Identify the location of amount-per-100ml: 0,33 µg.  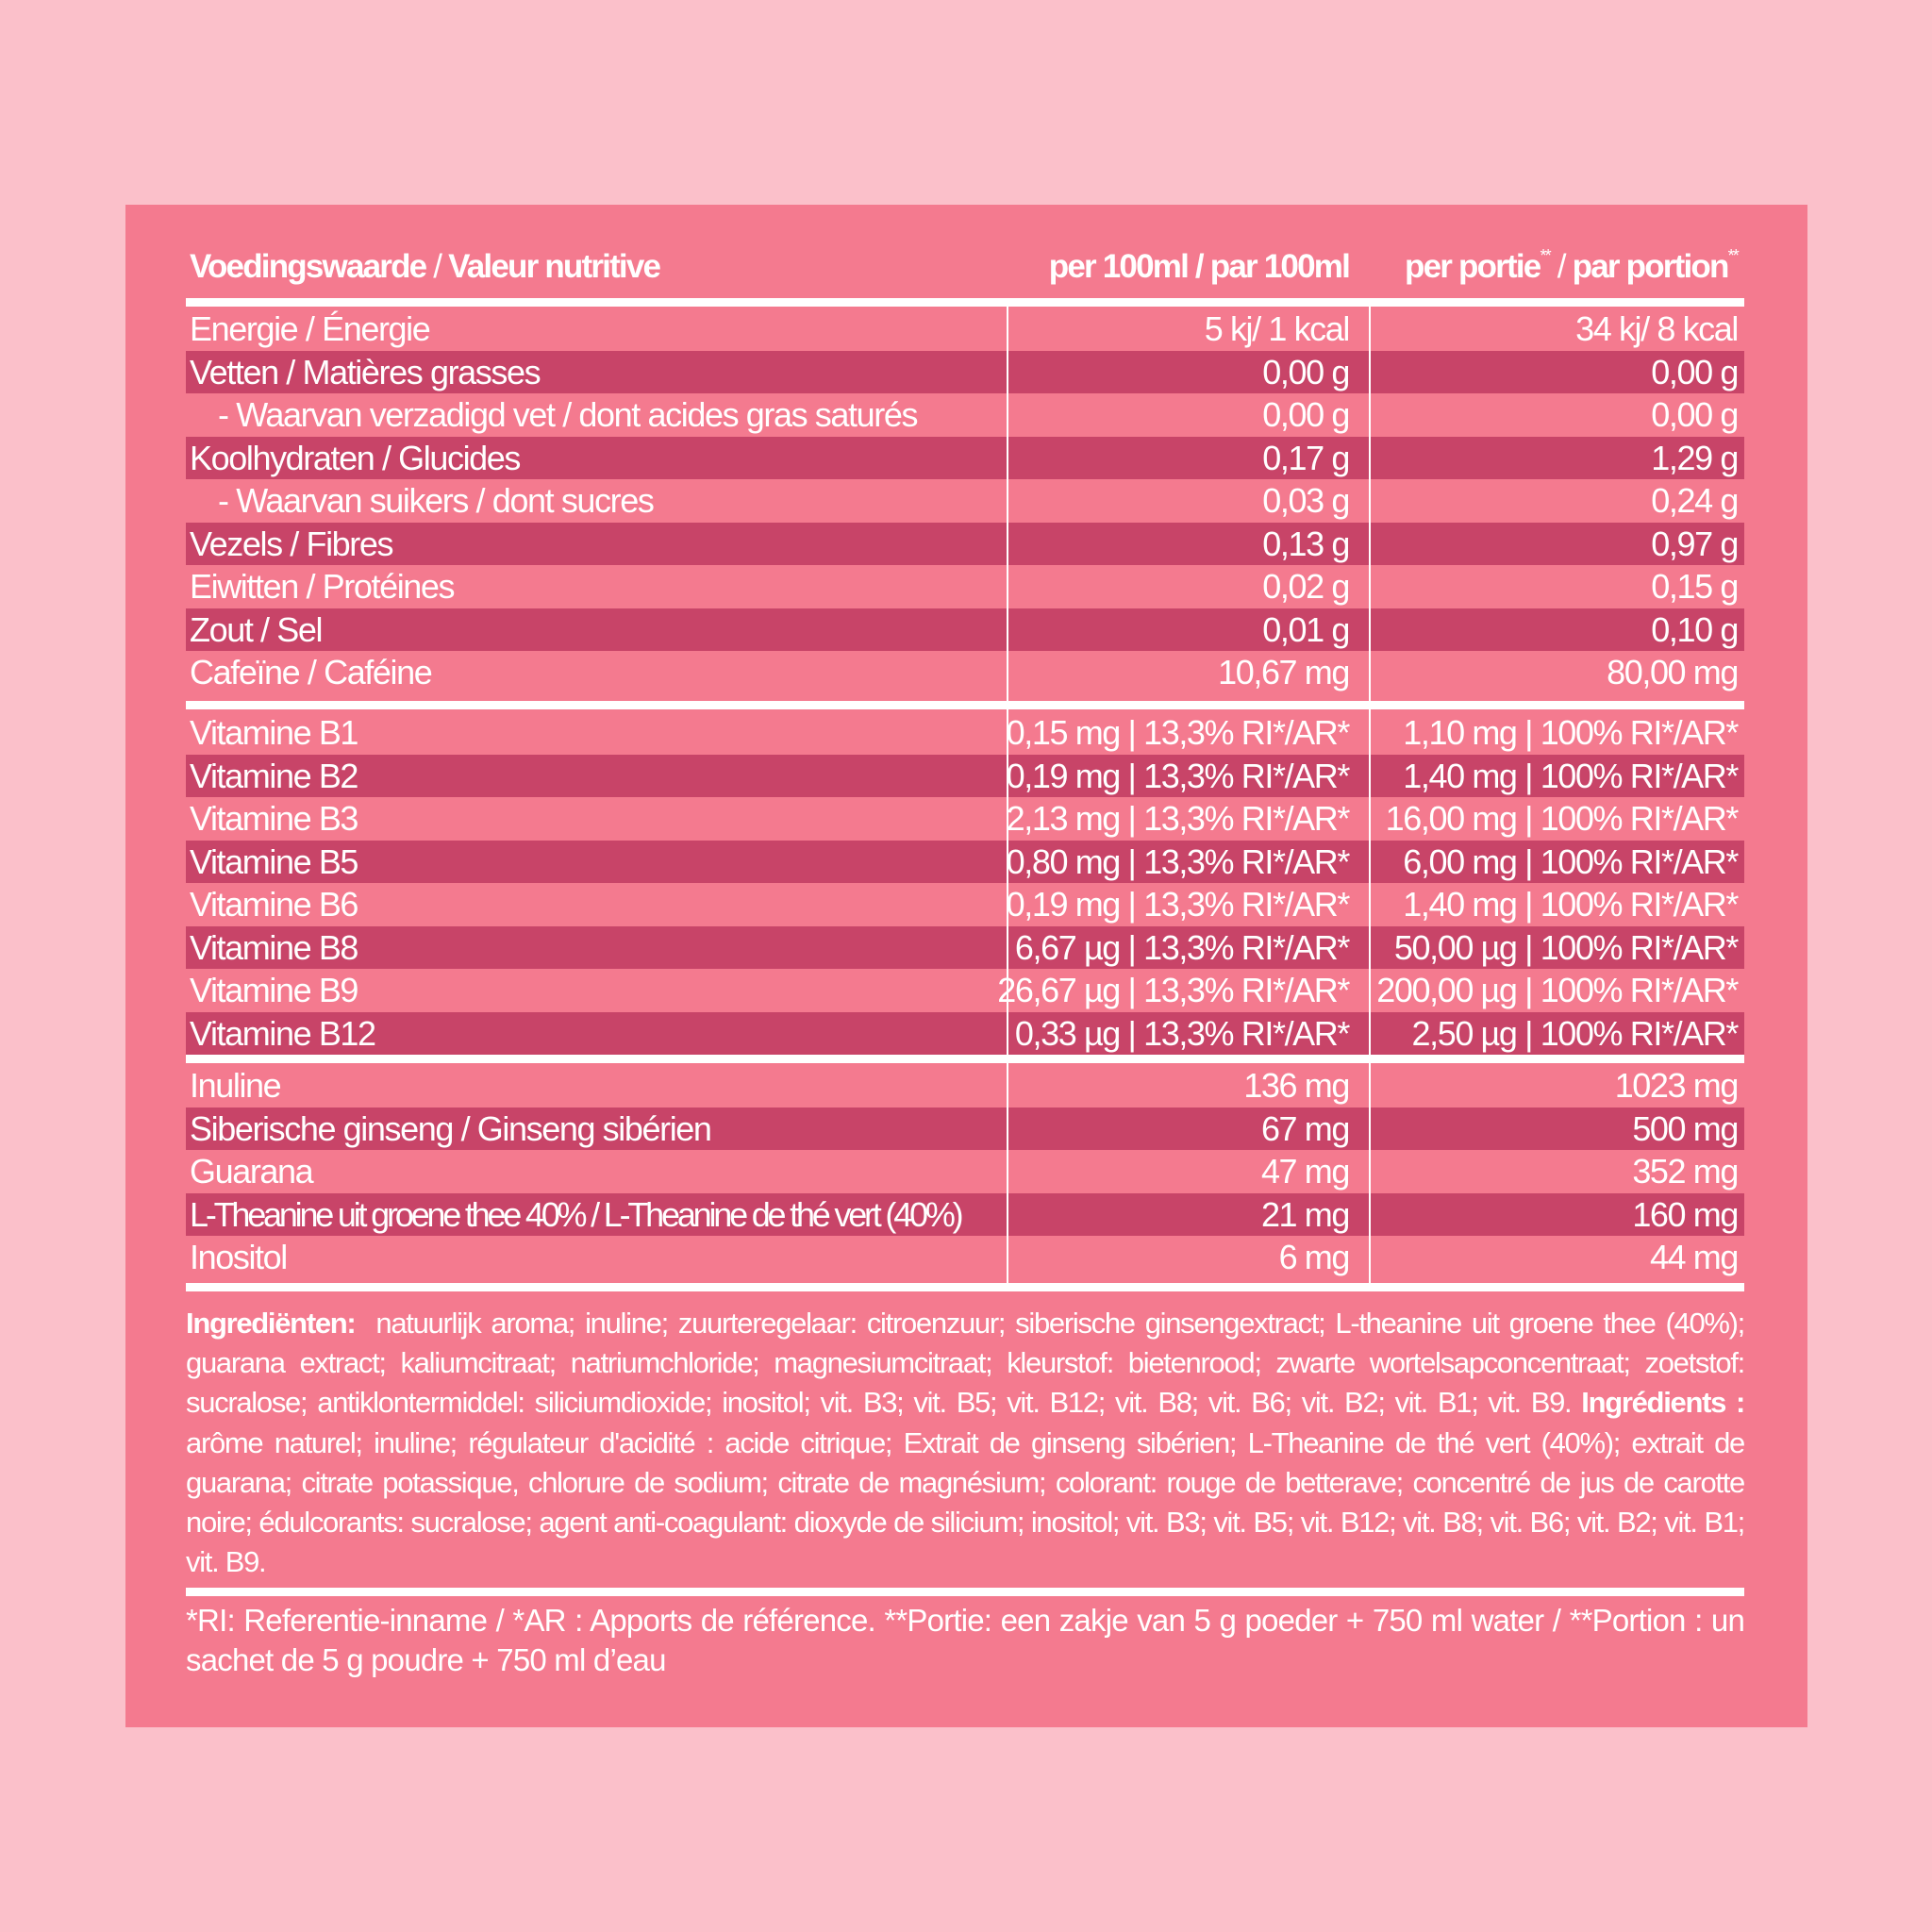
(1067, 1033).